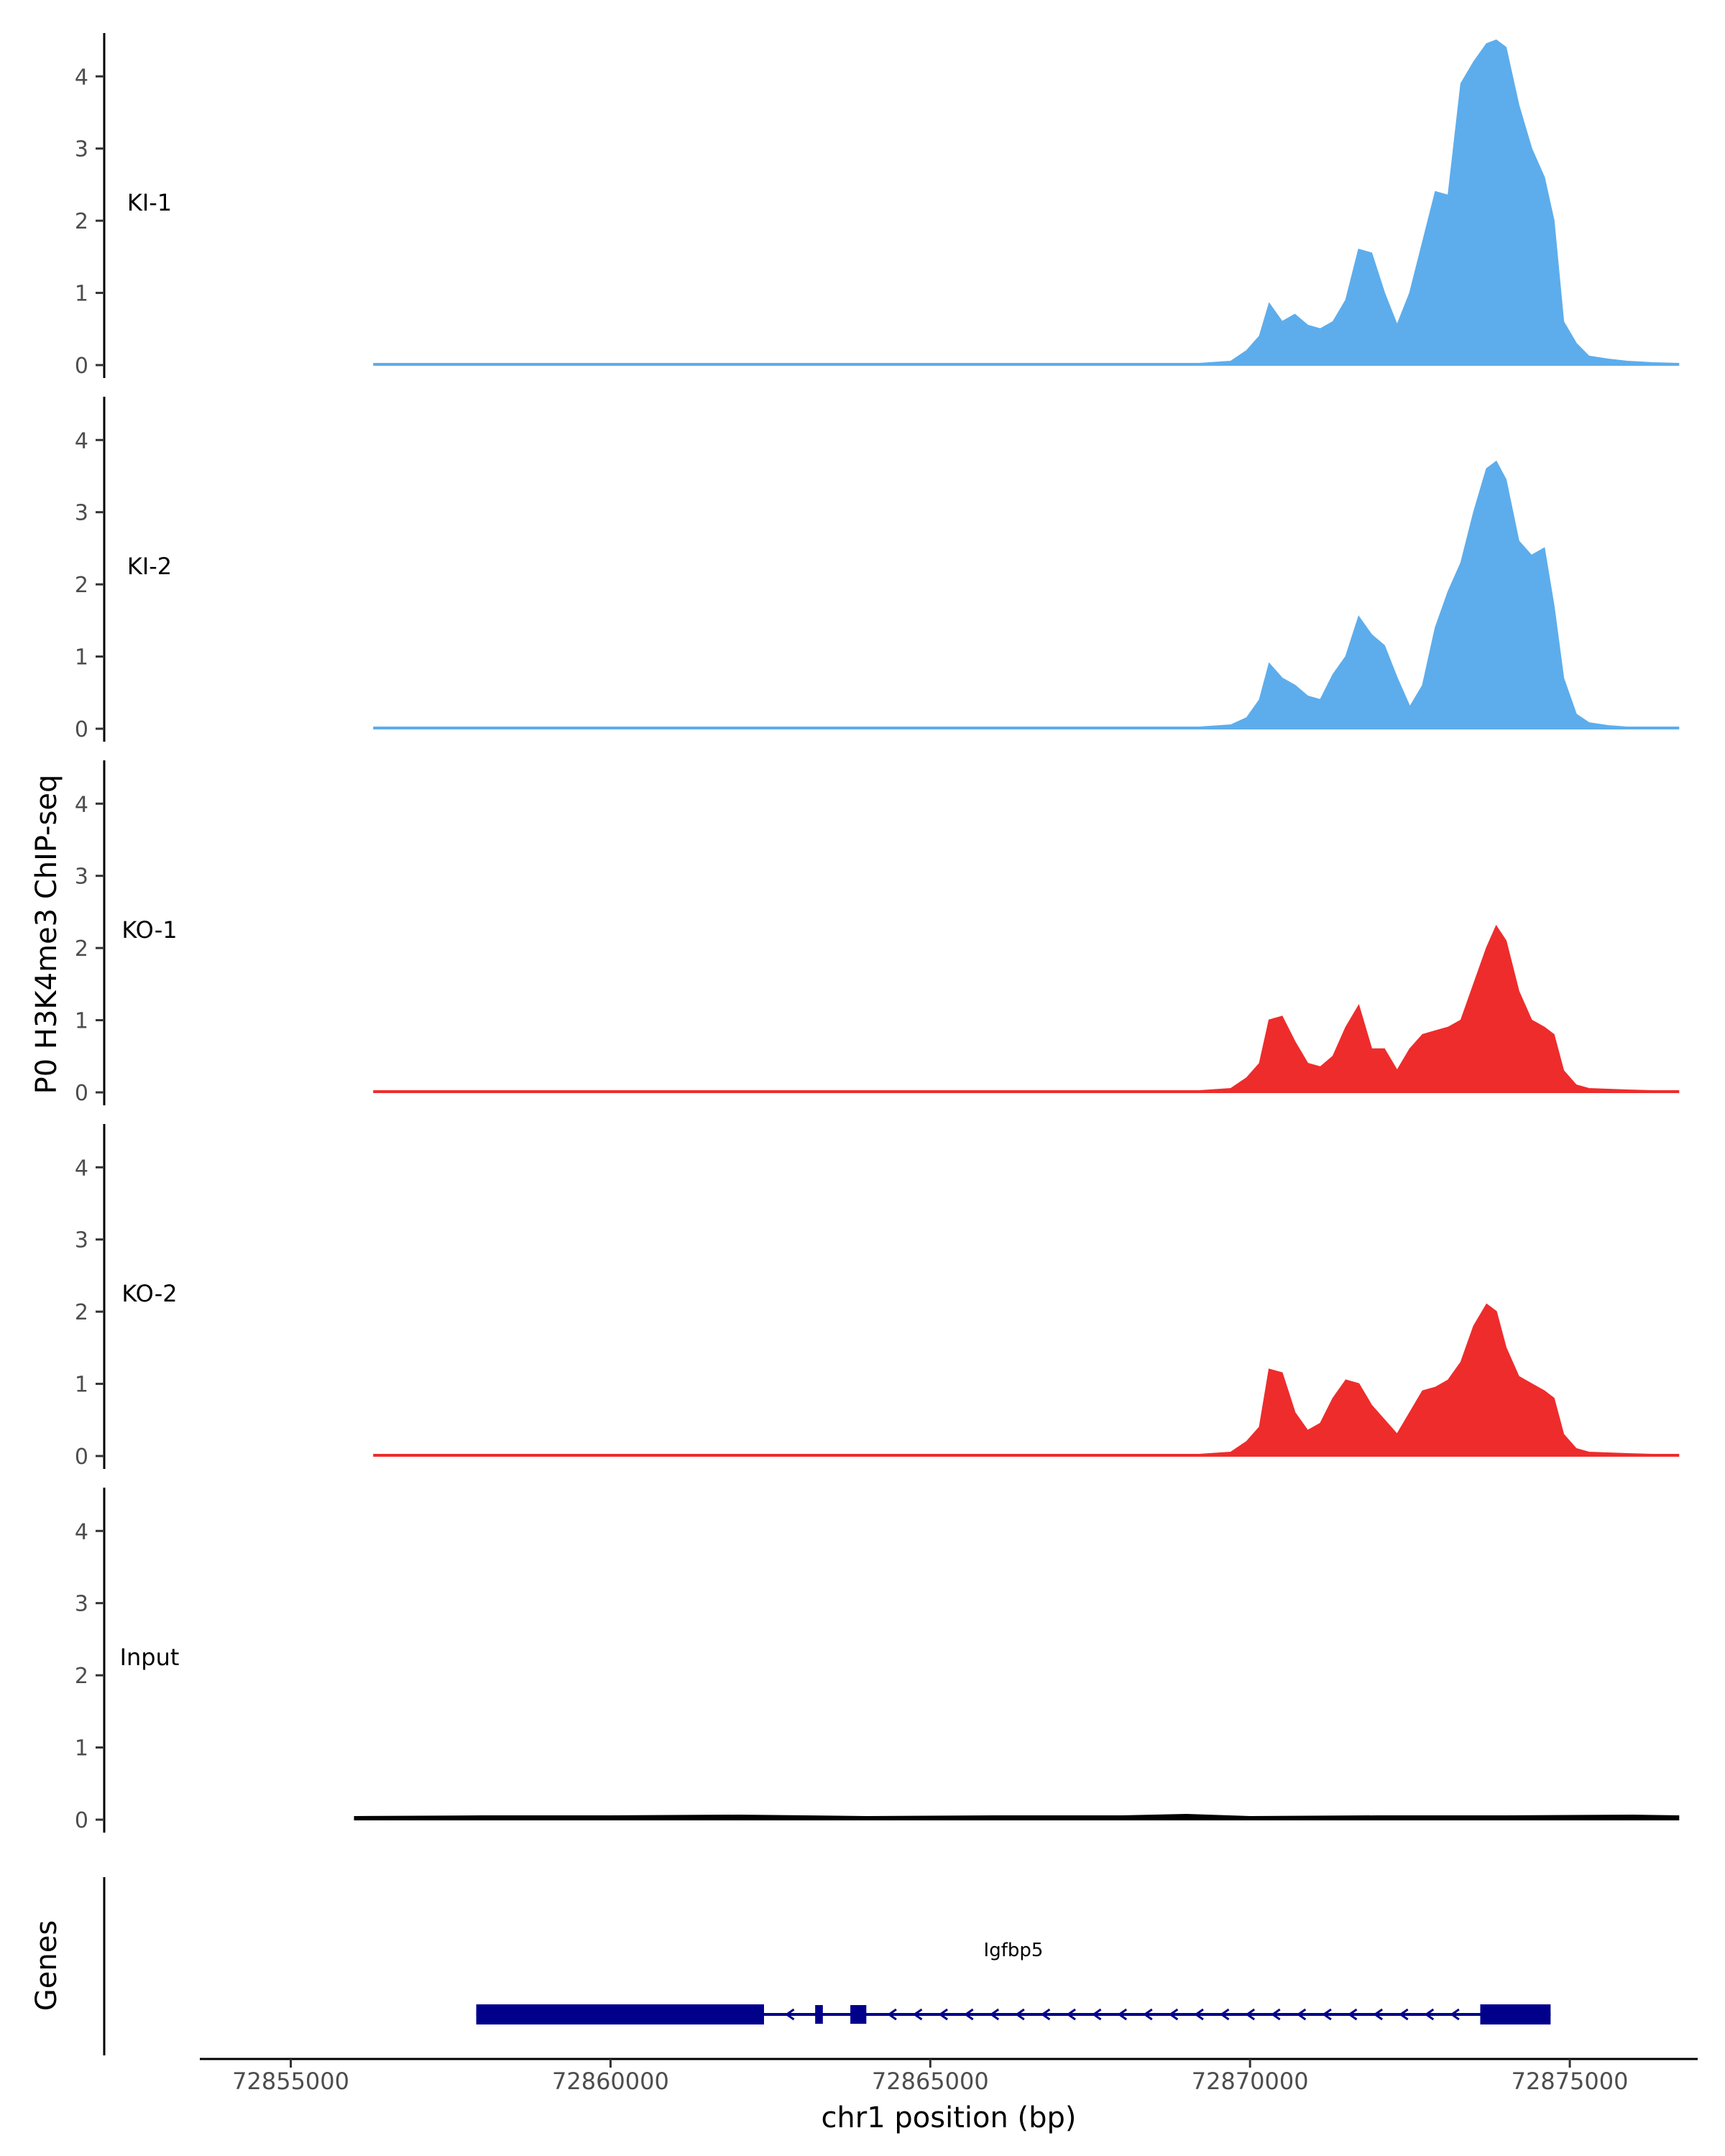  I want to click on track-label: KI-2, so click(149, 566).